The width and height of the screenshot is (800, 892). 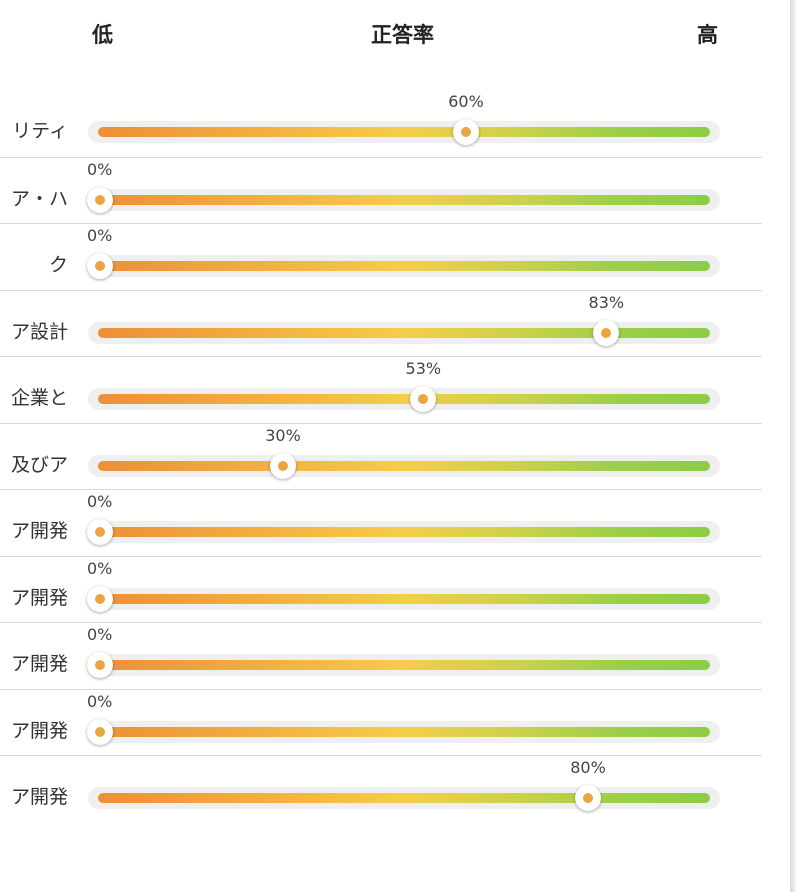 I want to click on scale-low-label: 低, so click(x=102, y=35).